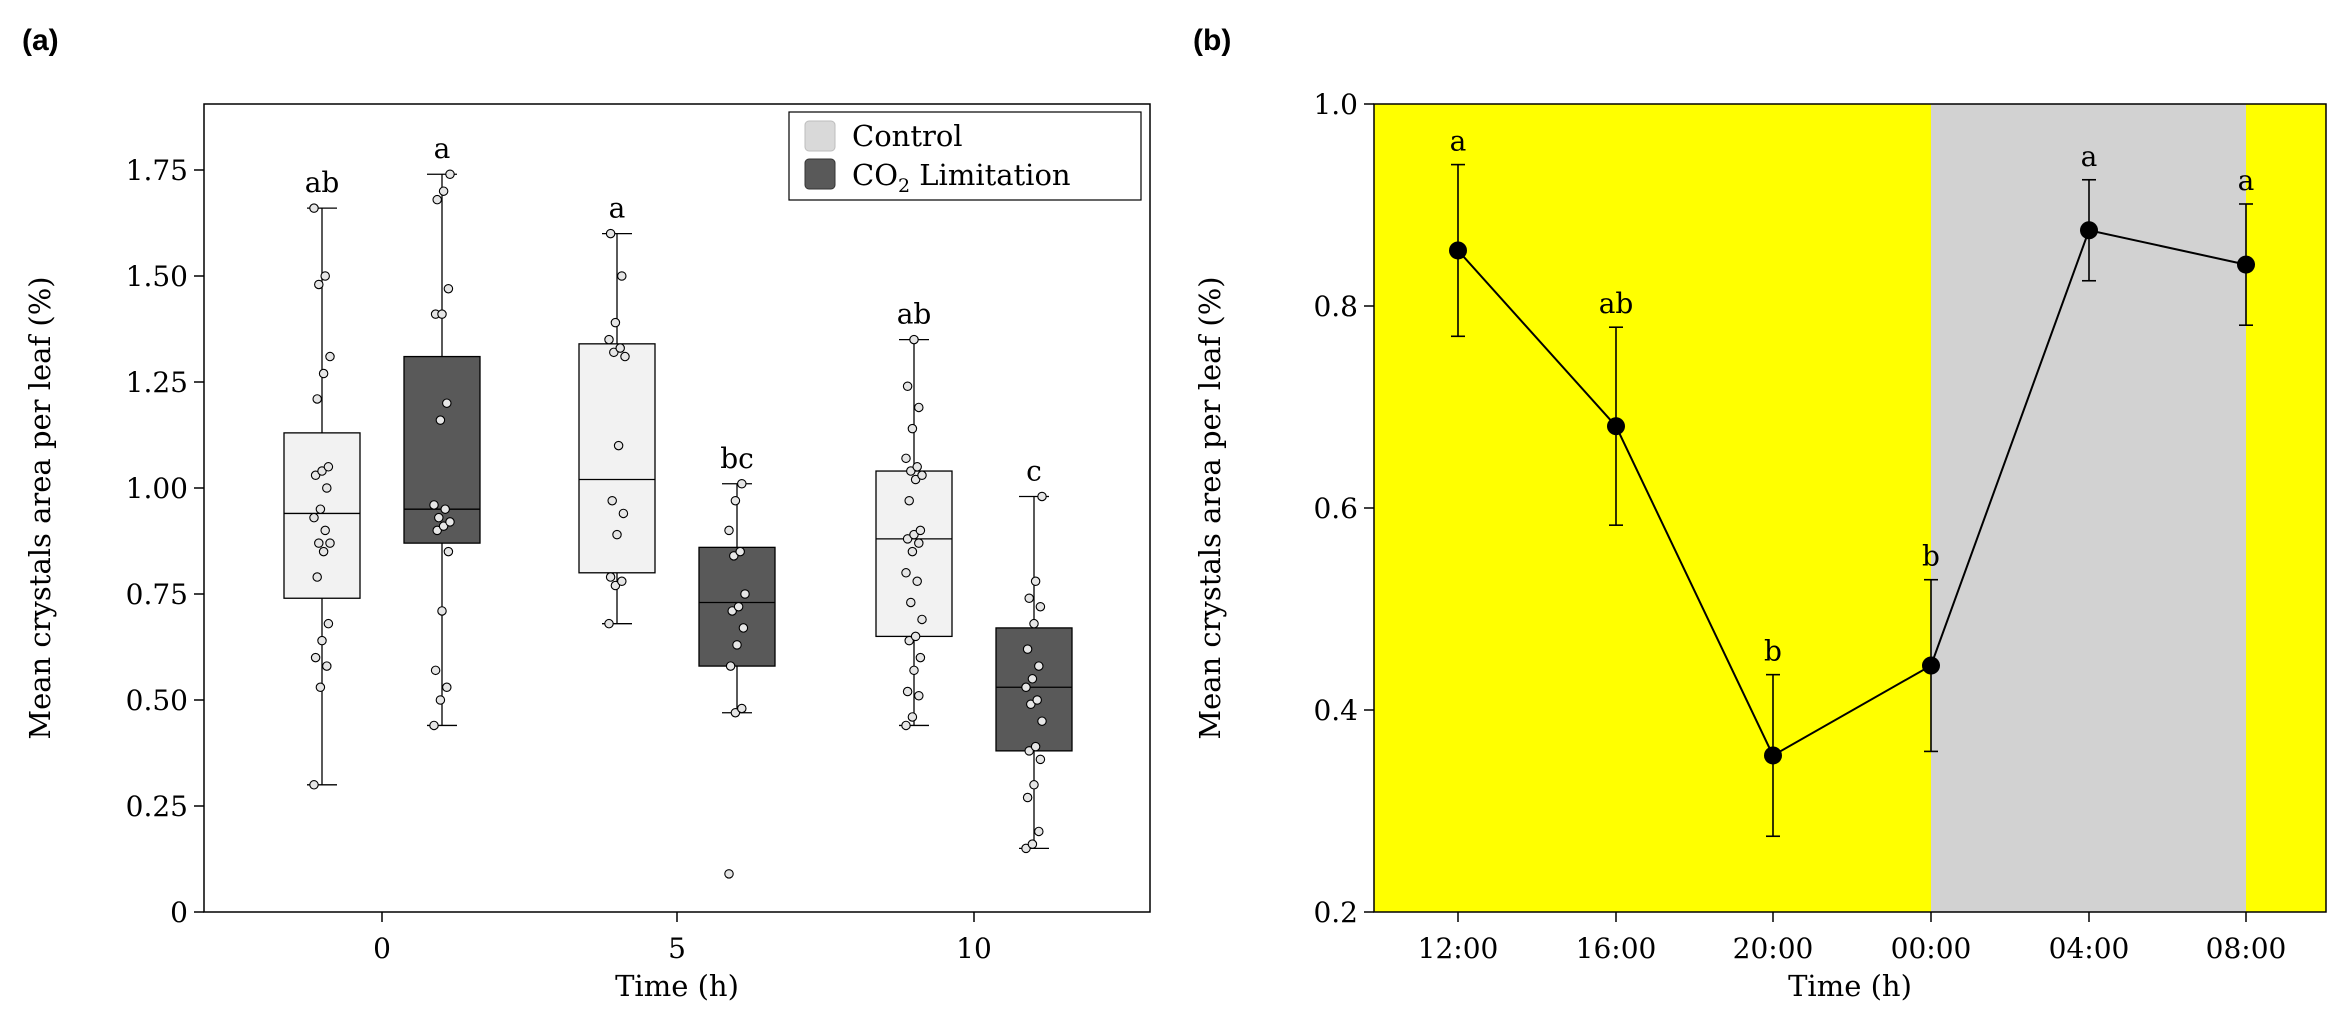 Image resolution: width=2347 pixels, height=1014 pixels. I want to click on panel-a-label: (a), so click(40, 40).